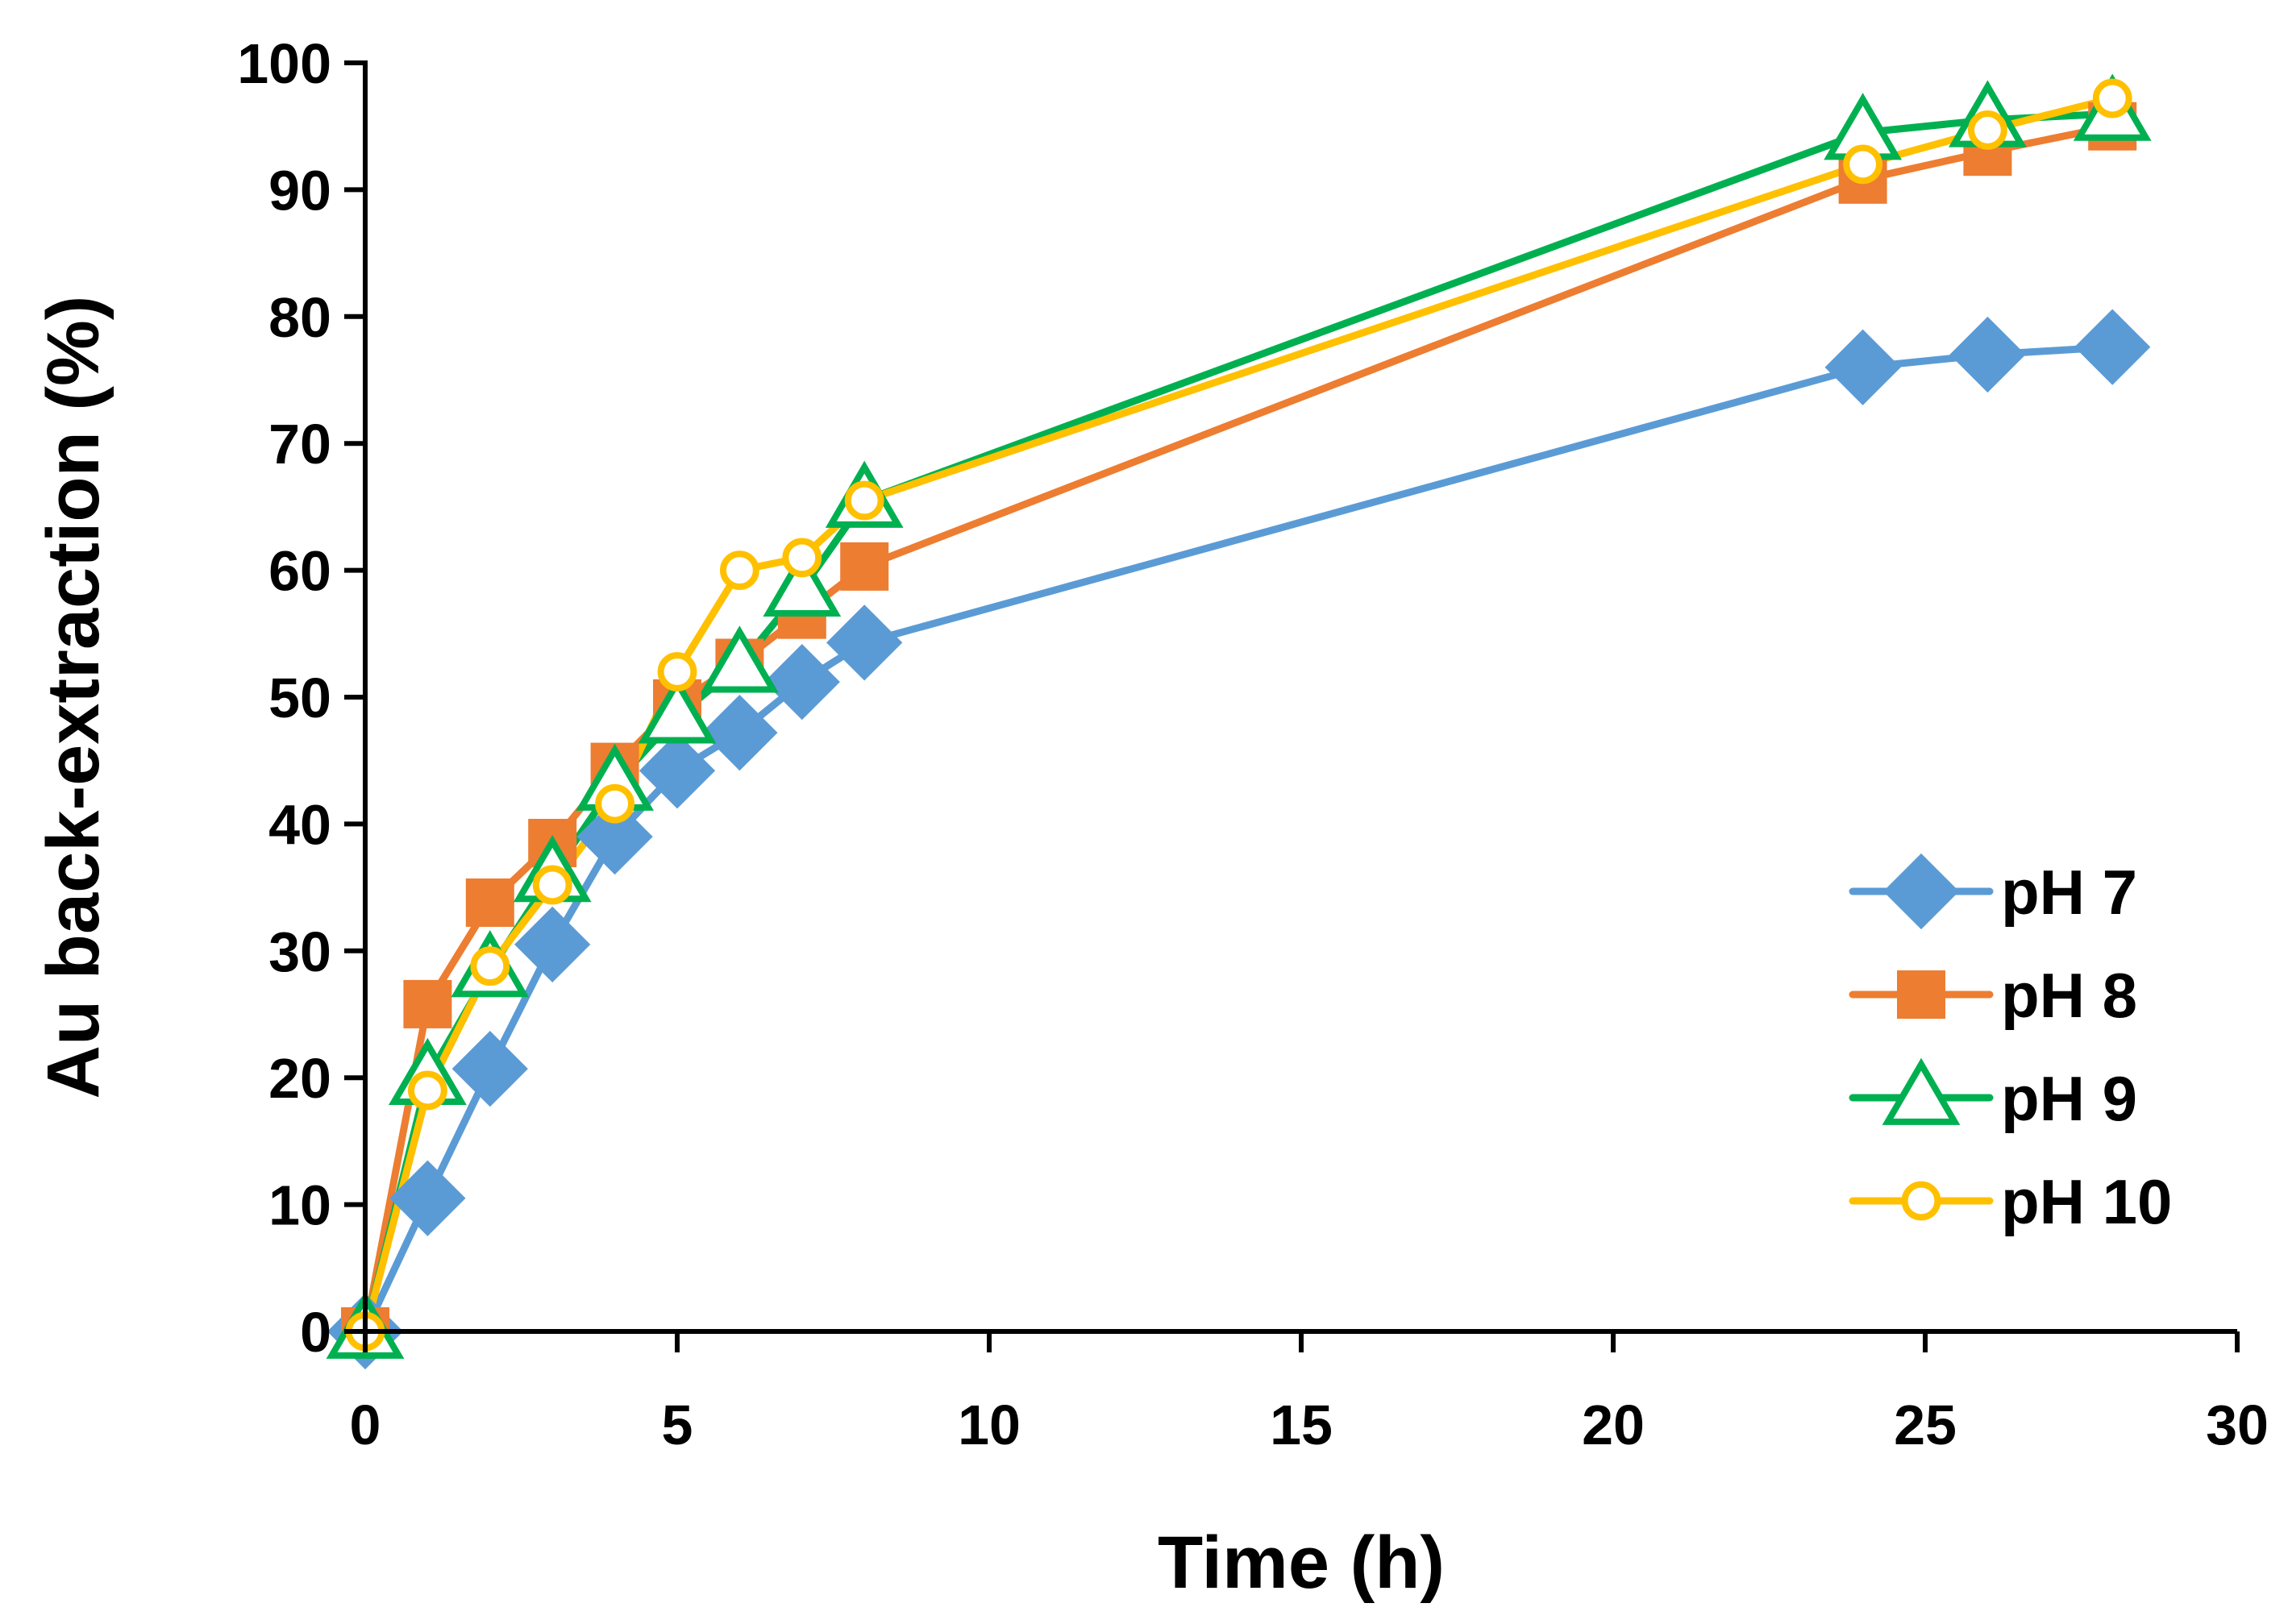 The width and height of the screenshot is (2288, 1624). I want to click on legend-label: pH 7, so click(2069, 892).